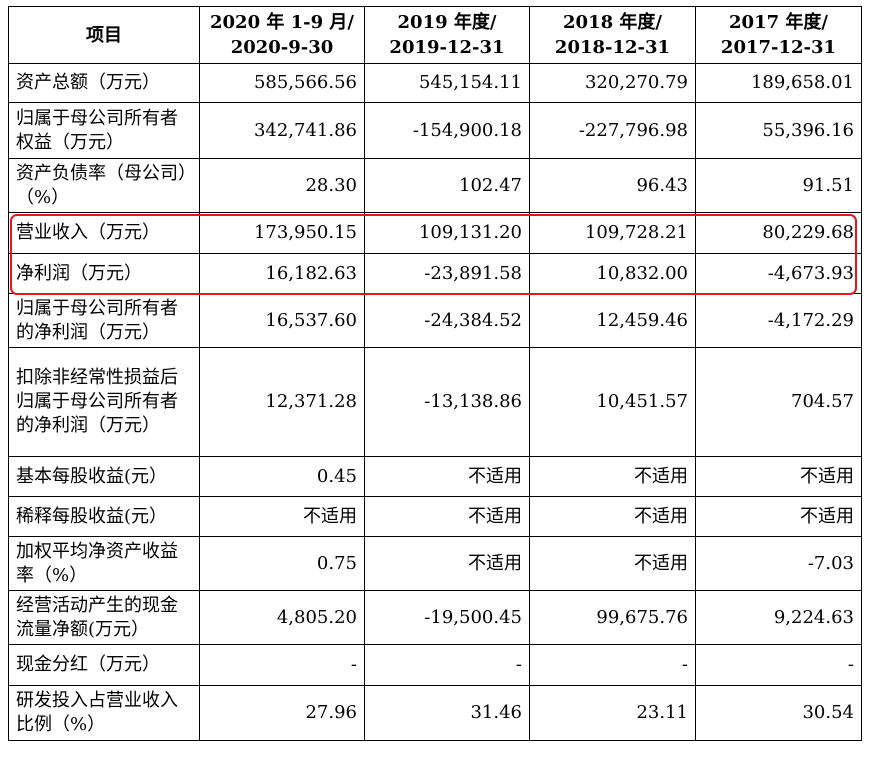 The width and height of the screenshot is (878, 764). Describe the element at coordinates (104, 713) in the screenshot. I see `row-label: 研发投入占营业收入比例（%）` at that location.